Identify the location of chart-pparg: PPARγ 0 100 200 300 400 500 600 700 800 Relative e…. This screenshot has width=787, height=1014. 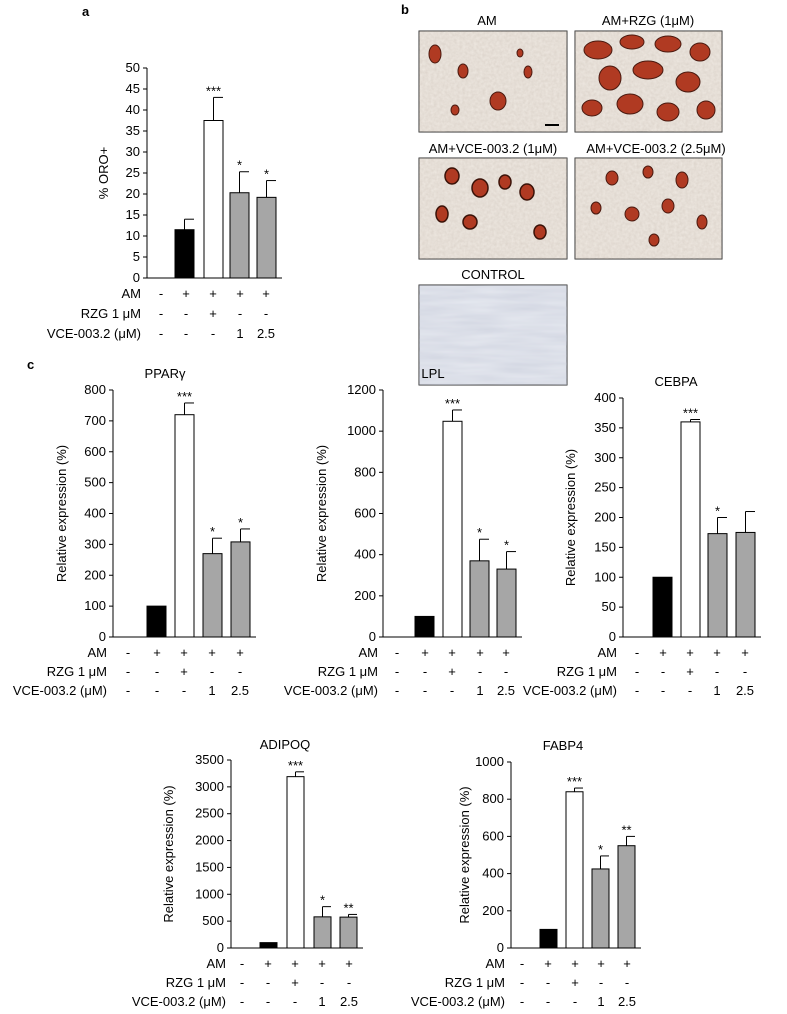
(134, 532).